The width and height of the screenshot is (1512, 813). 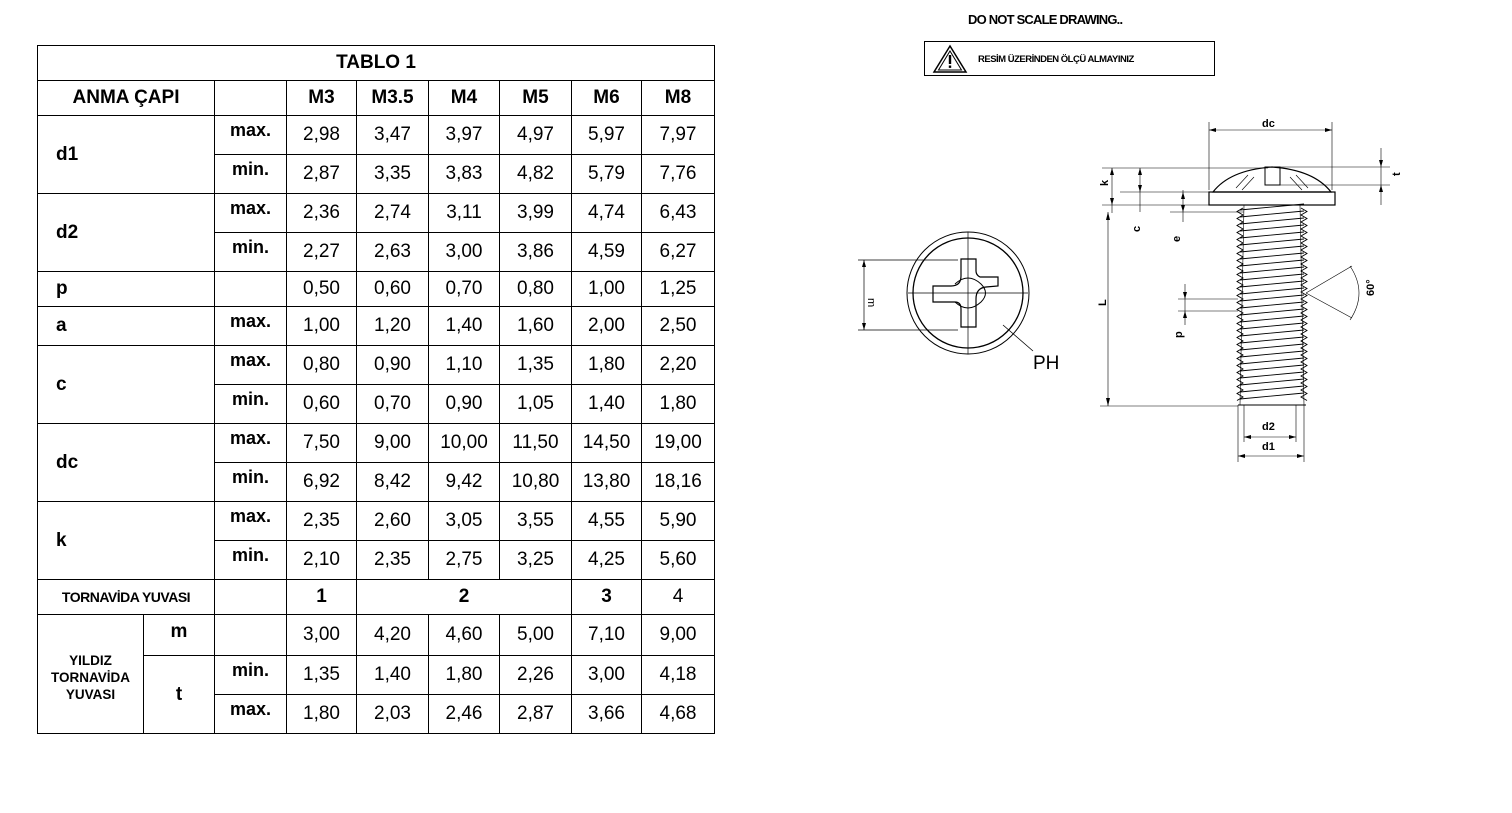 What do you see at coordinates (1177, 239) in the screenshot?
I see `label-e: e` at bounding box center [1177, 239].